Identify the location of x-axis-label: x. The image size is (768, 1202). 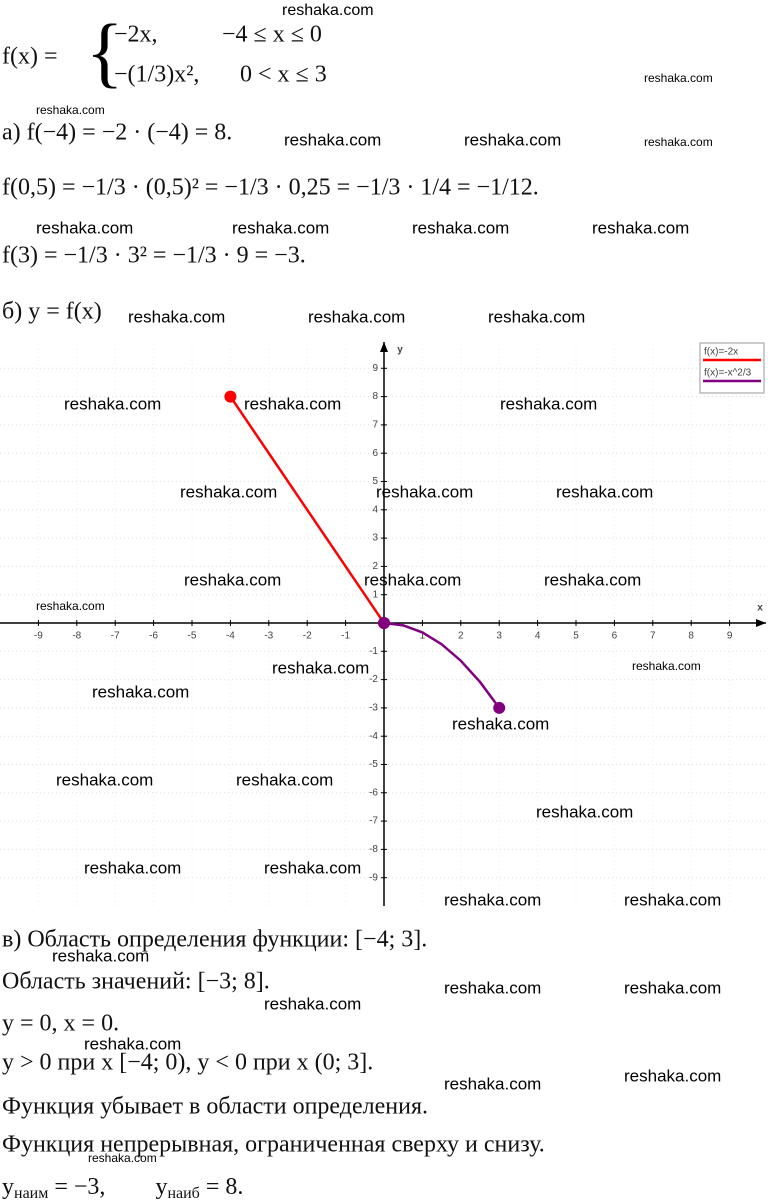
(760, 608).